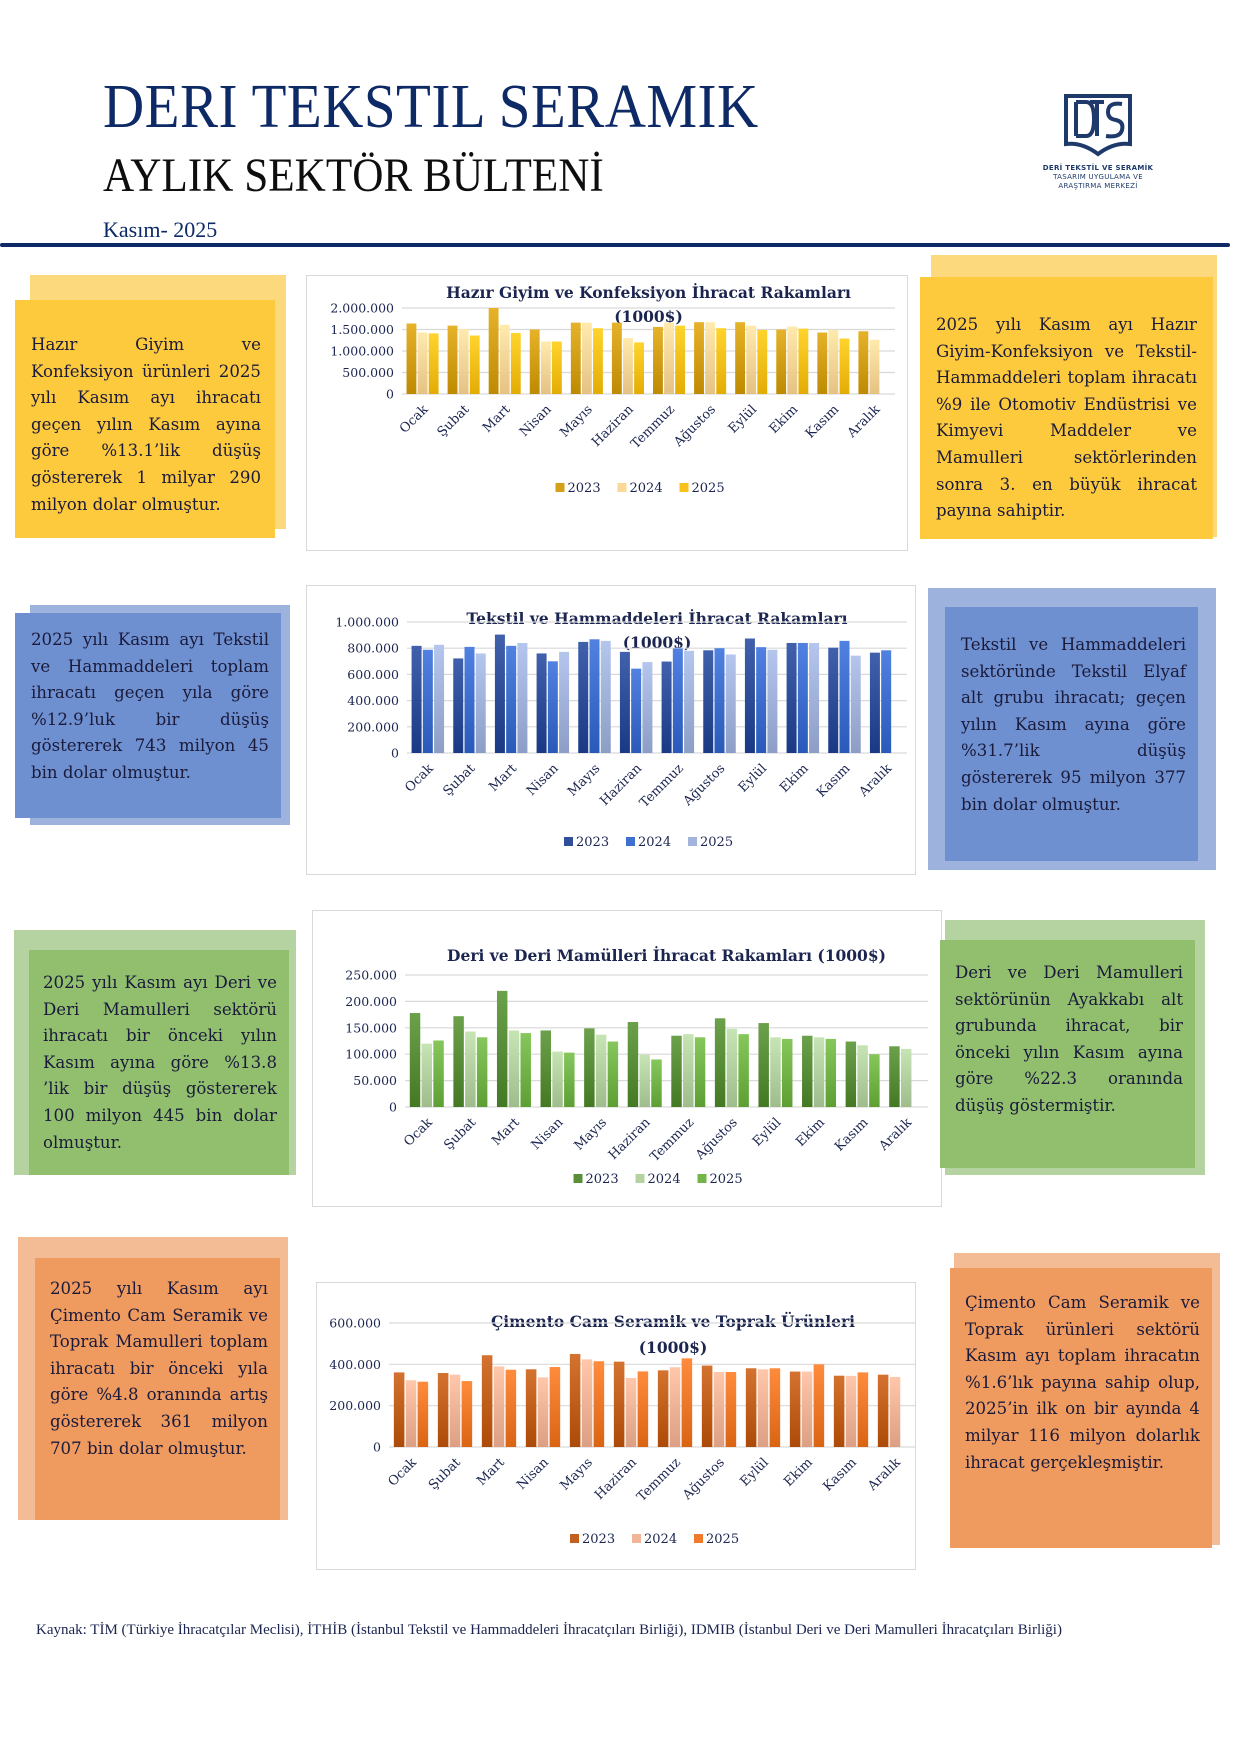 The image size is (1241, 1755). I want to click on x-tick-label: Nisan, so click(548, 1134).